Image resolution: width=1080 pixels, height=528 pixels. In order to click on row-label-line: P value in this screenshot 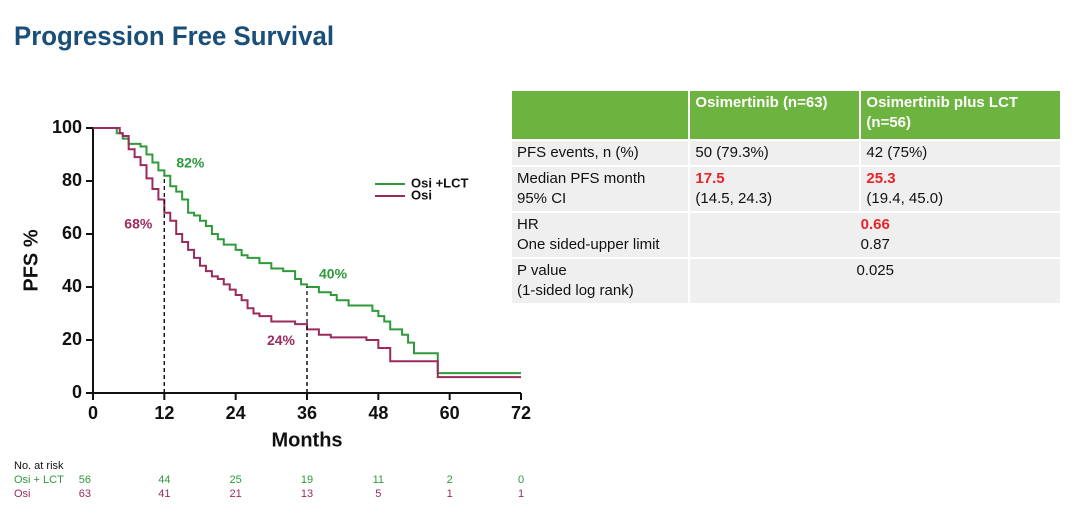, I will do `click(542, 270)`.